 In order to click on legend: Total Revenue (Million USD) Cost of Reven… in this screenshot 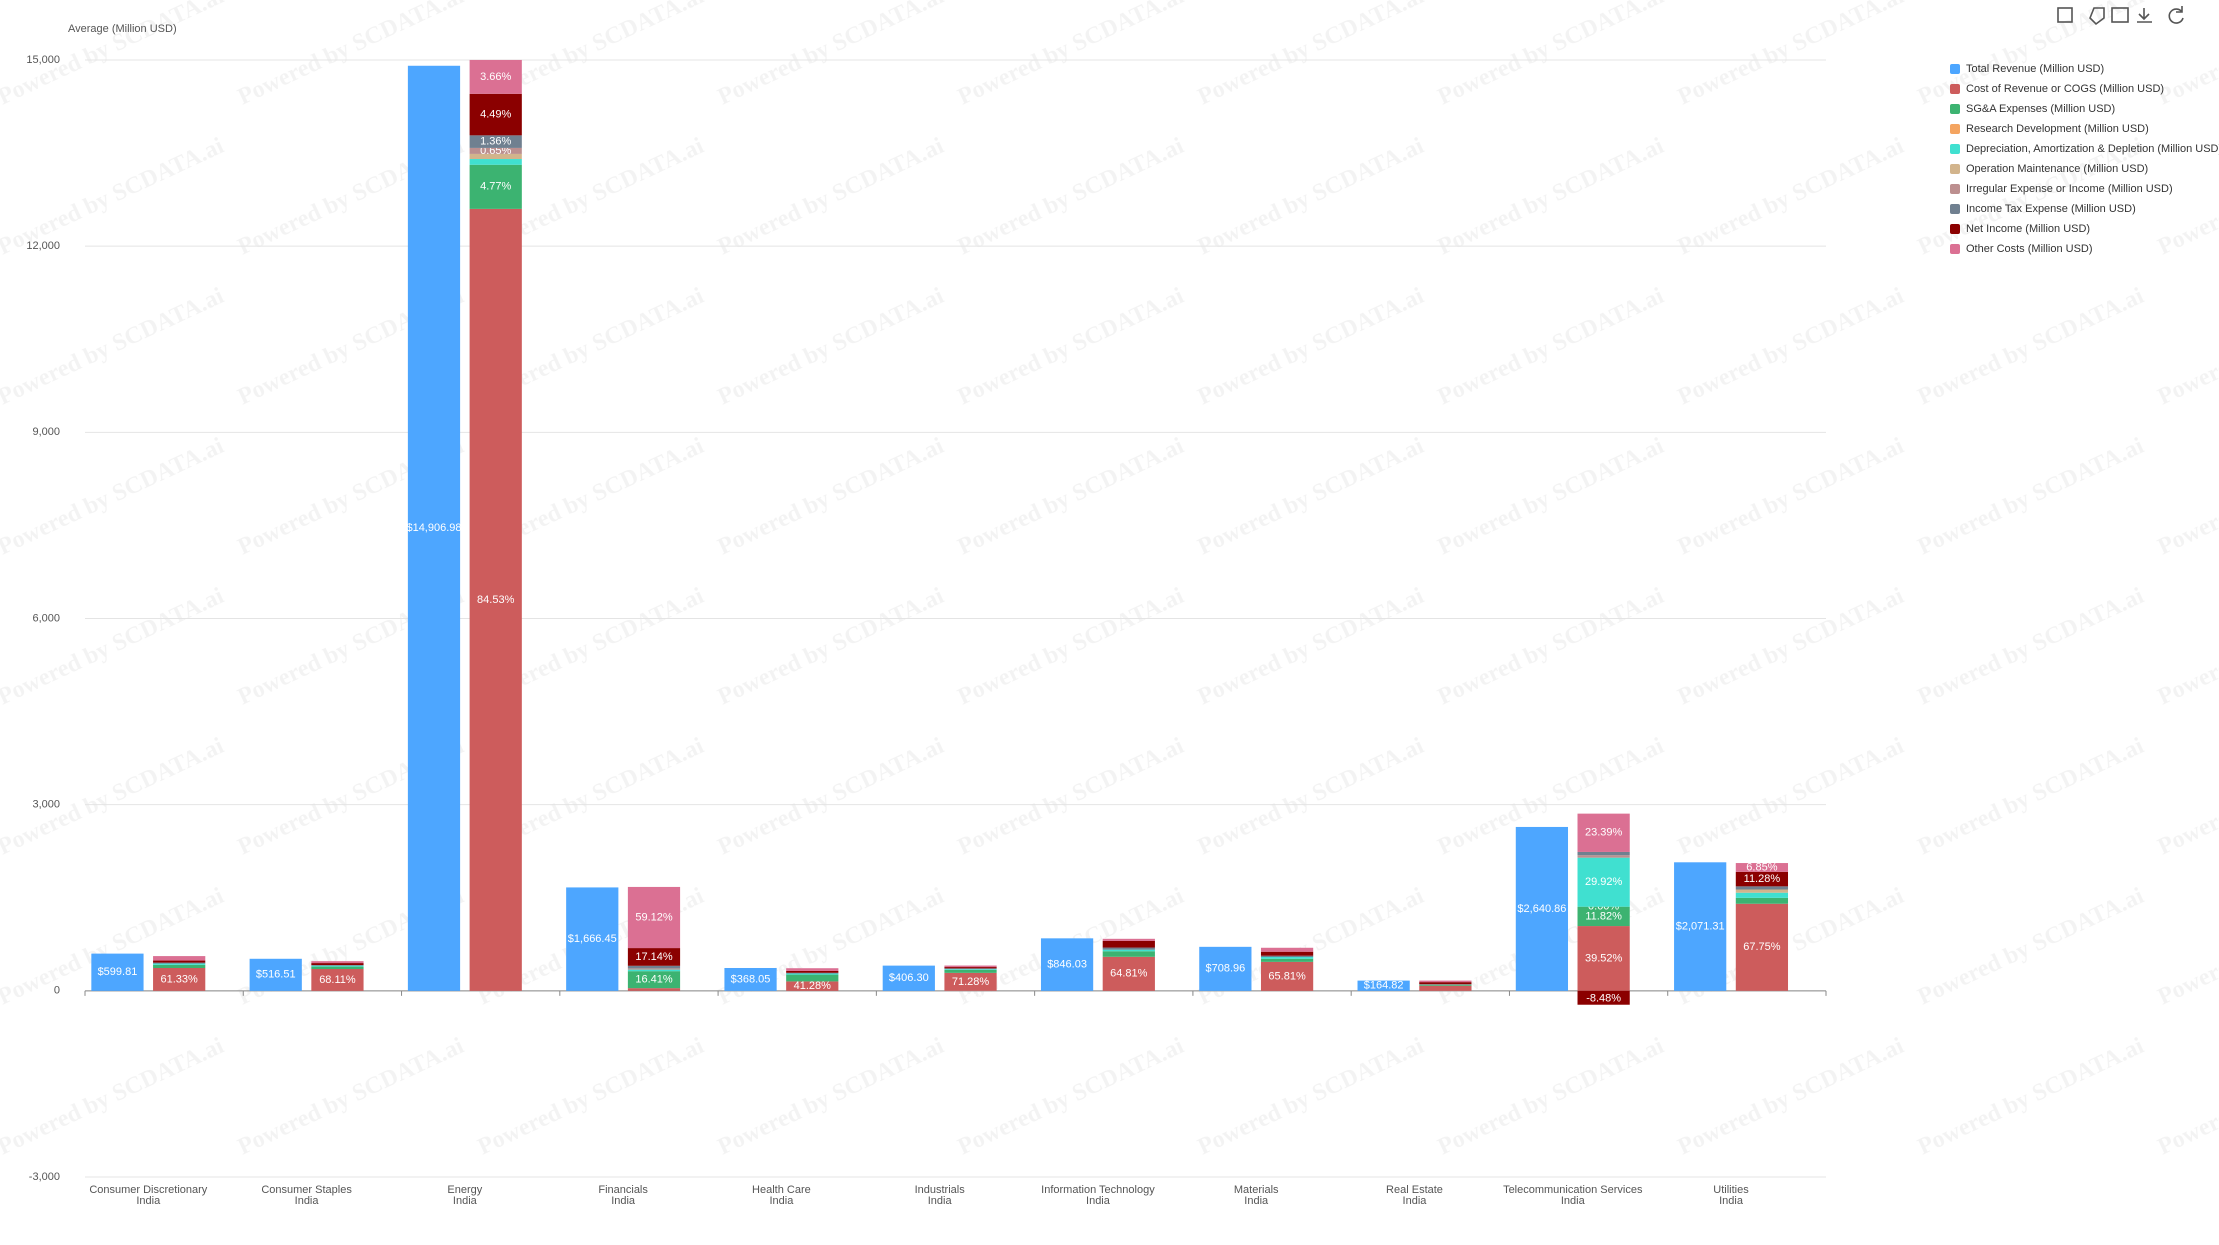, I will do `click(2084, 159)`.